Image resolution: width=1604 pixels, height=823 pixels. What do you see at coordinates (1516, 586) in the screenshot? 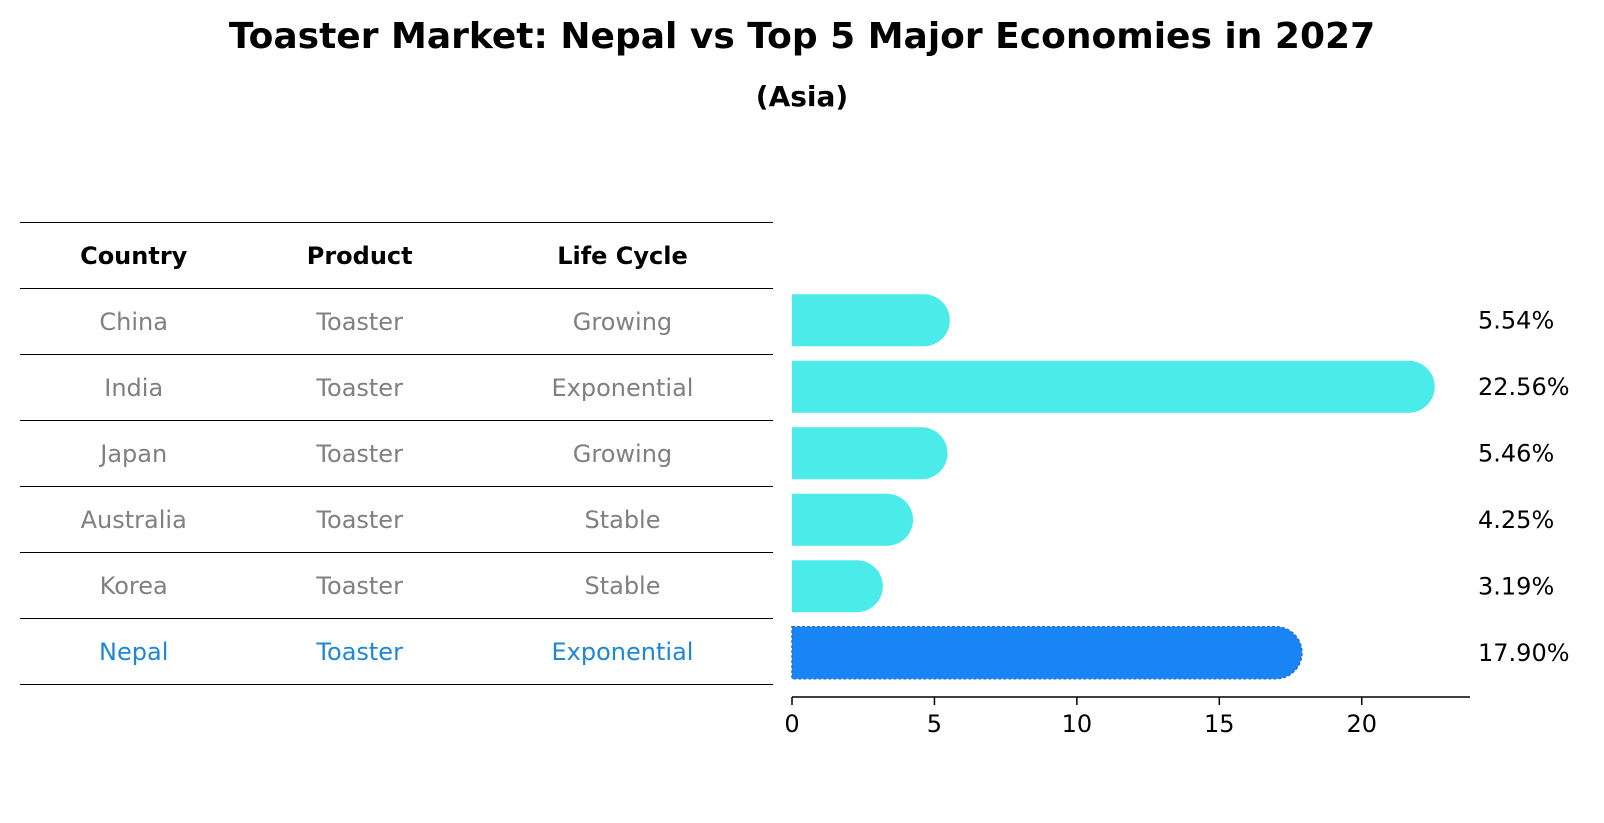
I see `value-label-korea: 3.19%` at bounding box center [1516, 586].